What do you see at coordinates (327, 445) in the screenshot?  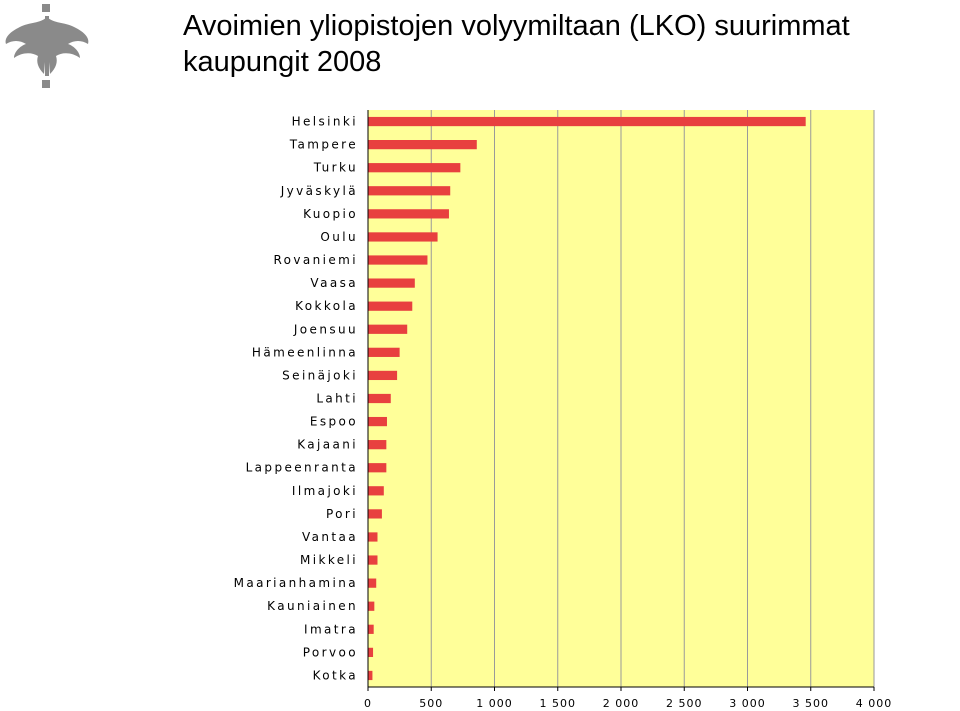 I see `category-label: Kajaani` at bounding box center [327, 445].